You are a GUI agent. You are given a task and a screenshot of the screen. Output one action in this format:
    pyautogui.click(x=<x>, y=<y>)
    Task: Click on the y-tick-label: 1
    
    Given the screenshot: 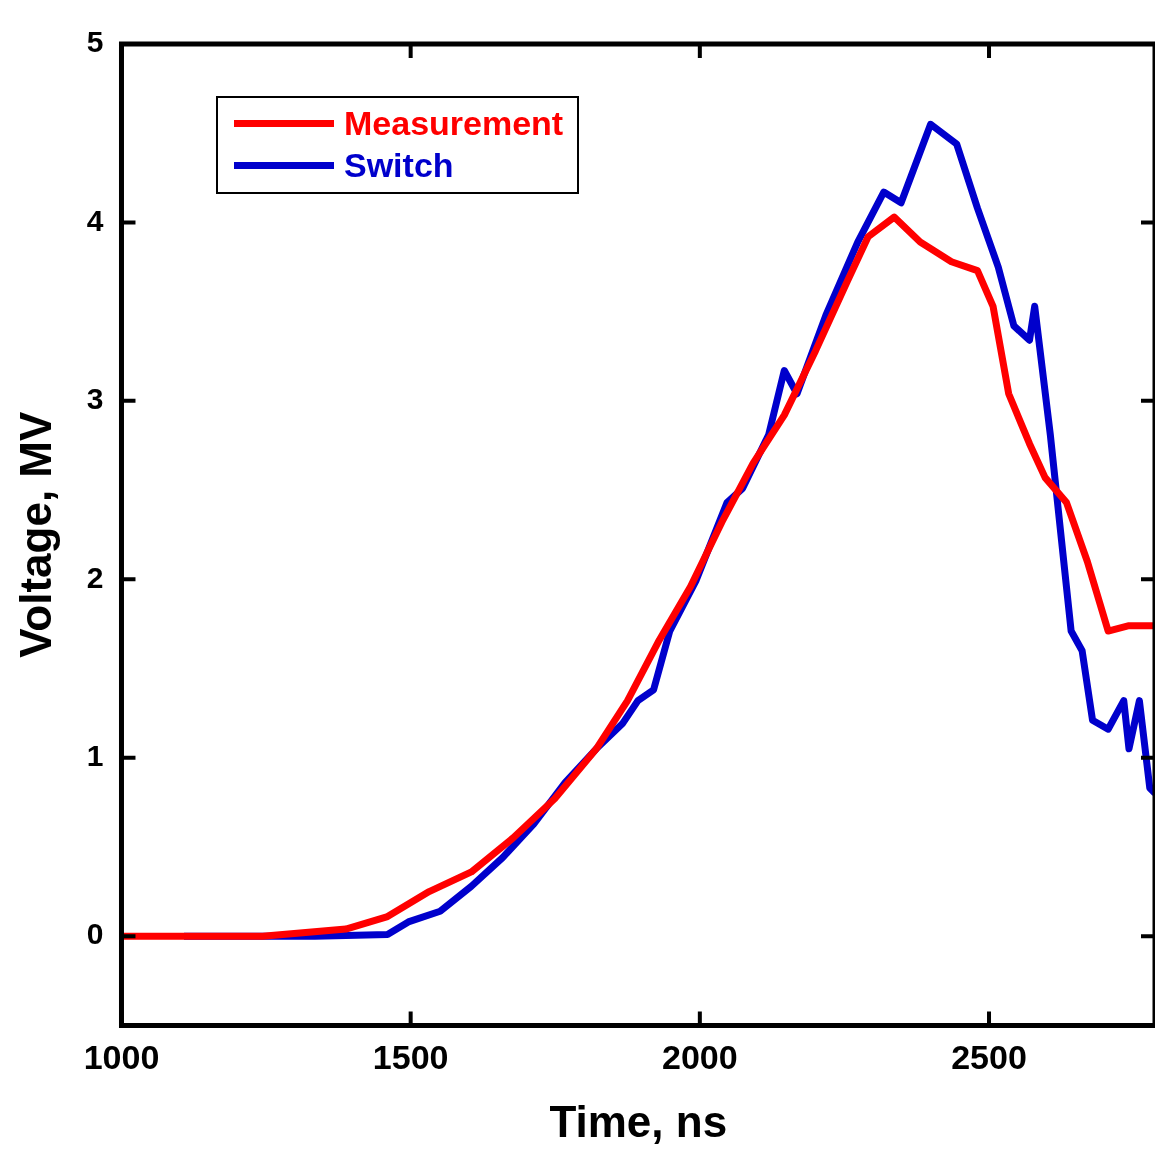 What is the action you would take?
    pyautogui.click(x=95, y=756)
    